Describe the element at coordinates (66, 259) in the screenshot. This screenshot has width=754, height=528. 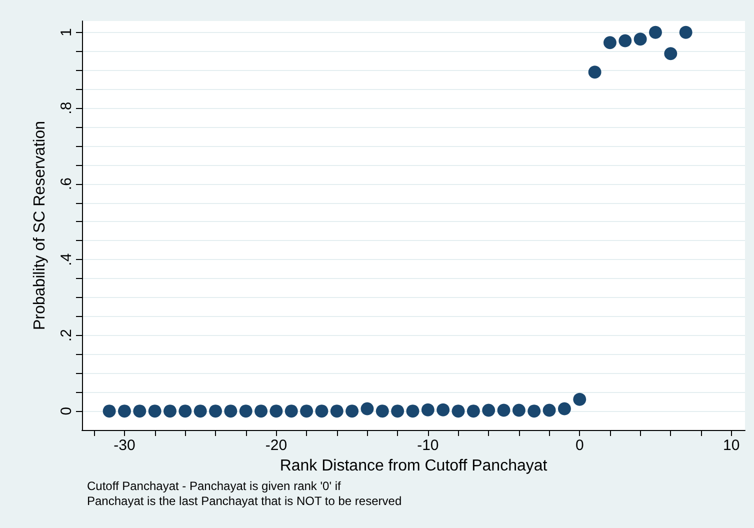
I see `y-tick-label: .4` at that location.